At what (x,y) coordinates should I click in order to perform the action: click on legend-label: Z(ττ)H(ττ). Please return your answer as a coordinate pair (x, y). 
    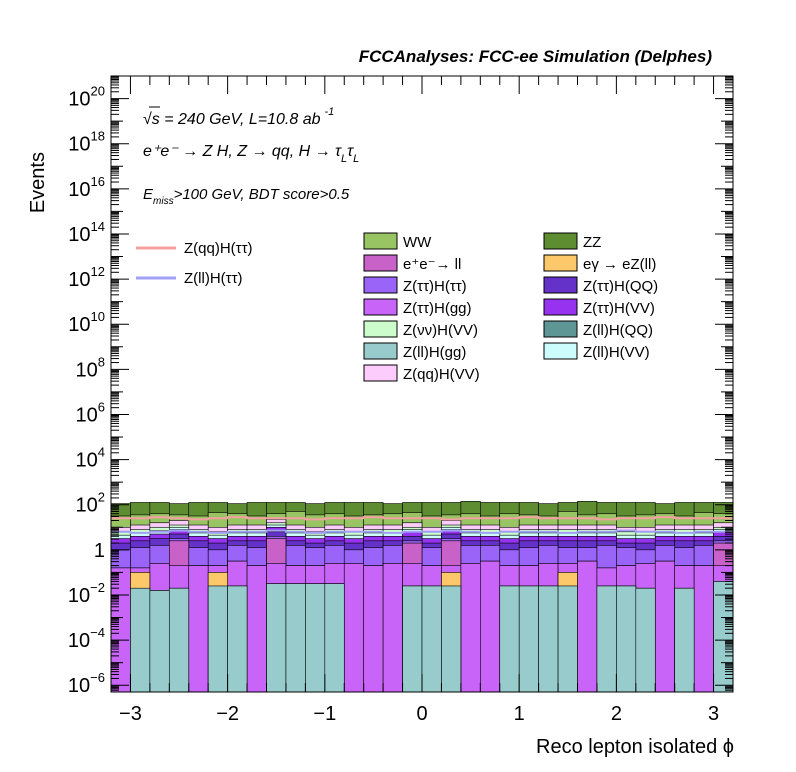
    Looking at the image, I should click on (435, 286).